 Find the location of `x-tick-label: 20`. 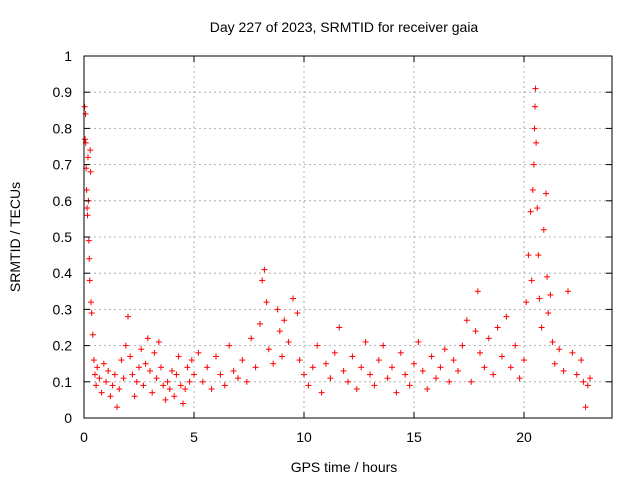

x-tick-label: 20 is located at coordinates (524, 437).